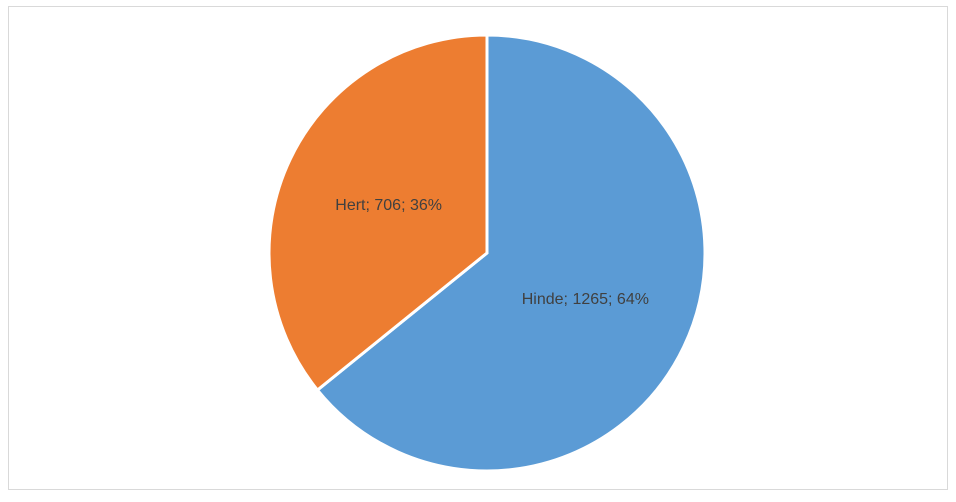 The image size is (956, 502). Describe the element at coordinates (388, 205) in the screenshot. I see `data-label: Hert; 706; 36%` at that location.